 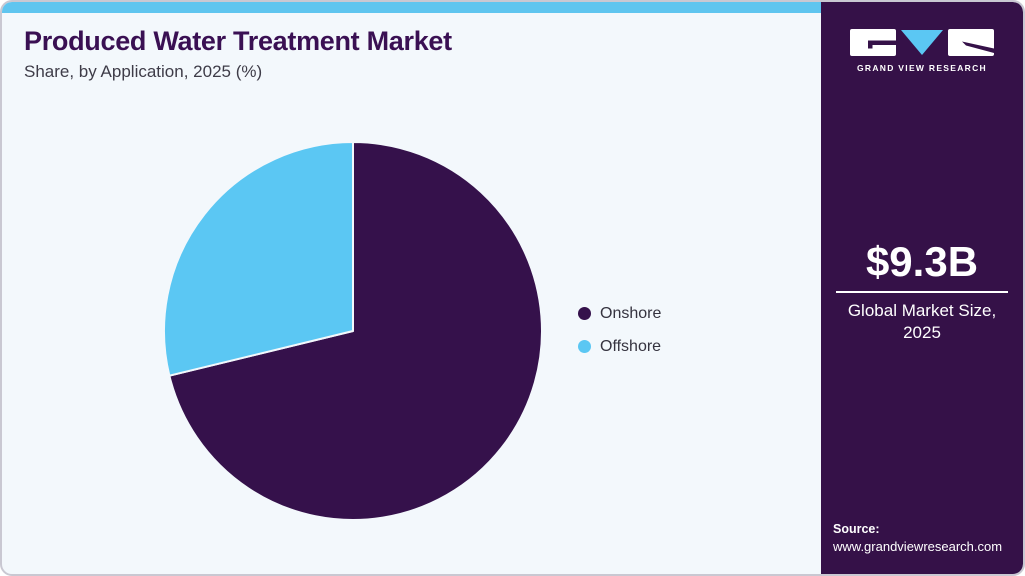 I want to click on source-url-link: www.grandviewresearch.com, so click(x=918, y=546).